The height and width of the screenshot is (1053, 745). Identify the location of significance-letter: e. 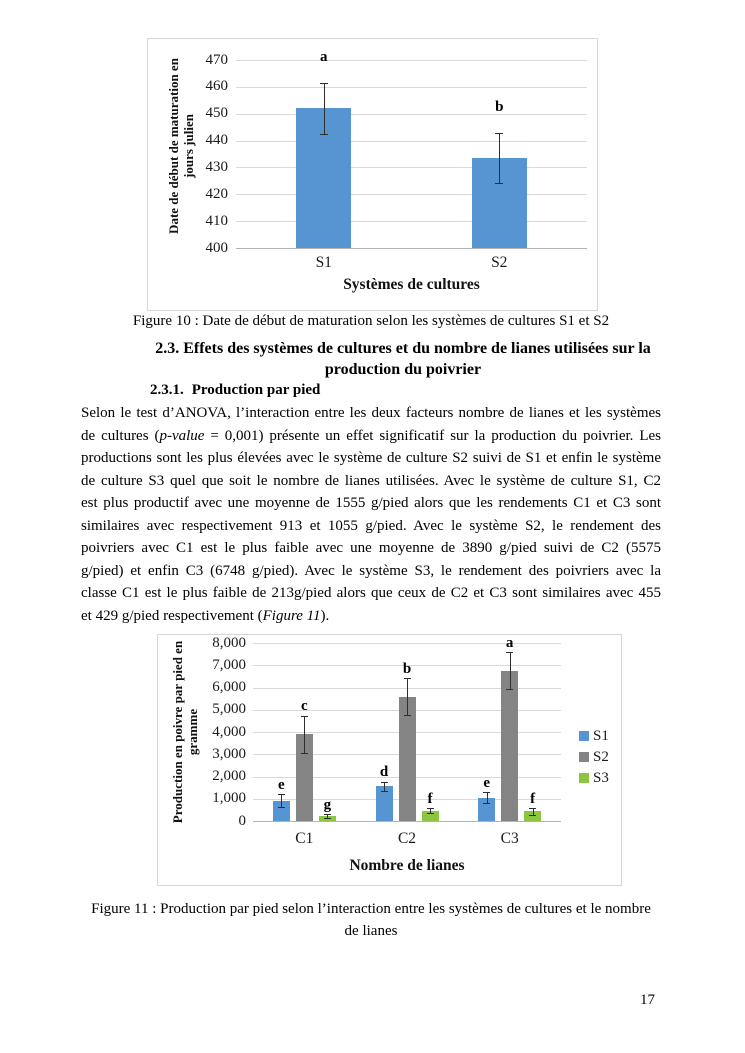
(486, 782).